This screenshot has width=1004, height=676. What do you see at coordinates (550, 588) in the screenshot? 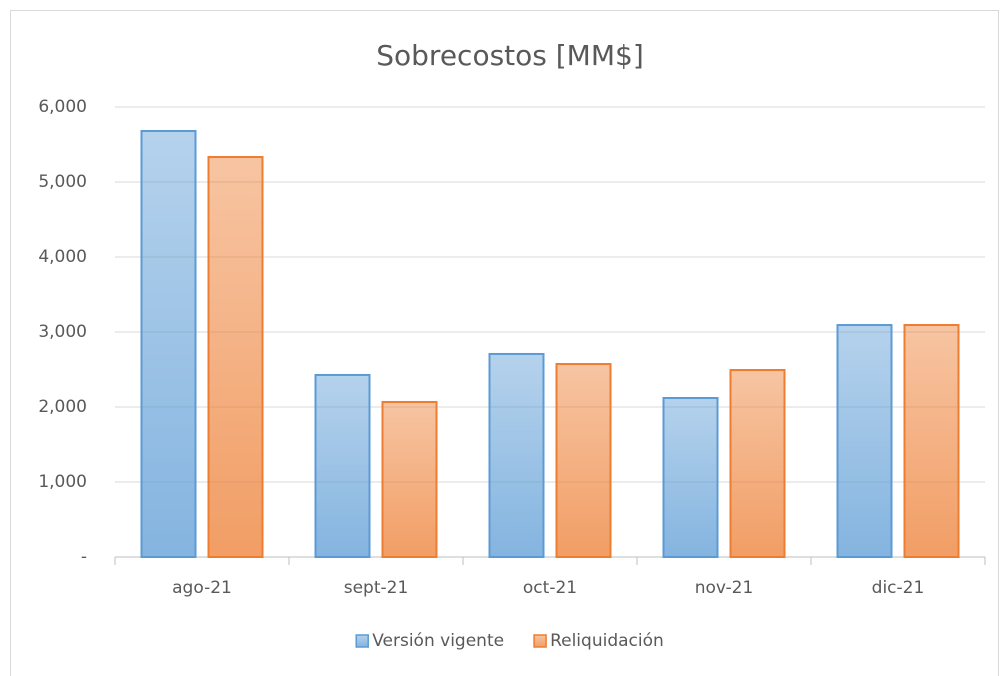
I see `x-tick-label: oct-21` at bounding box center [550, 588].